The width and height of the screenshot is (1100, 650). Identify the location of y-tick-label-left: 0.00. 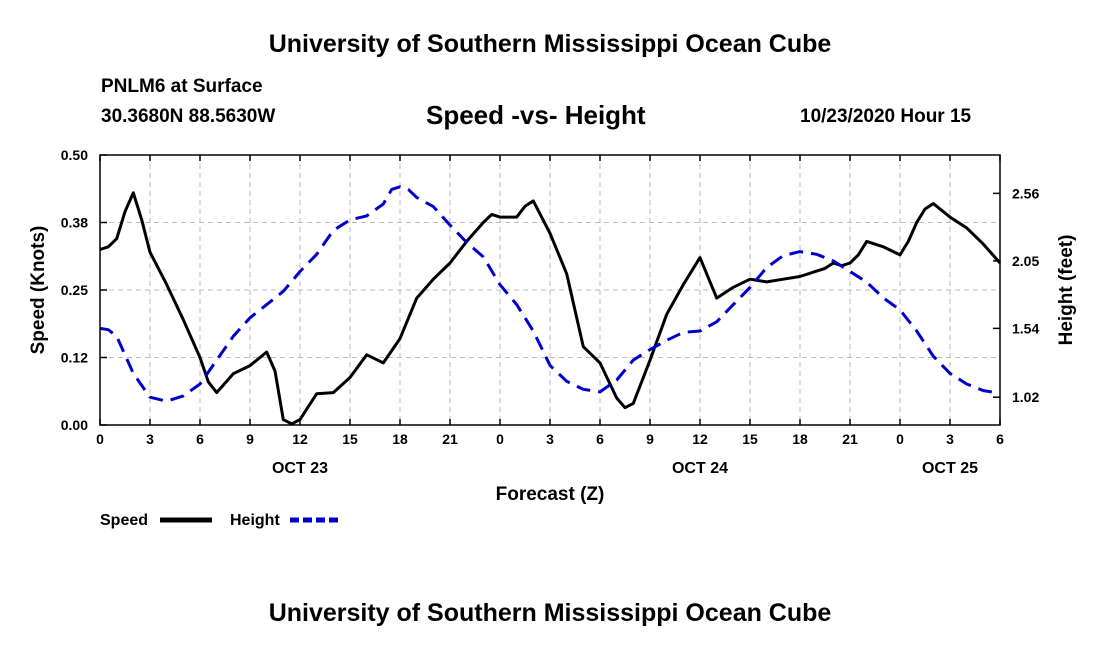
(74, 425).